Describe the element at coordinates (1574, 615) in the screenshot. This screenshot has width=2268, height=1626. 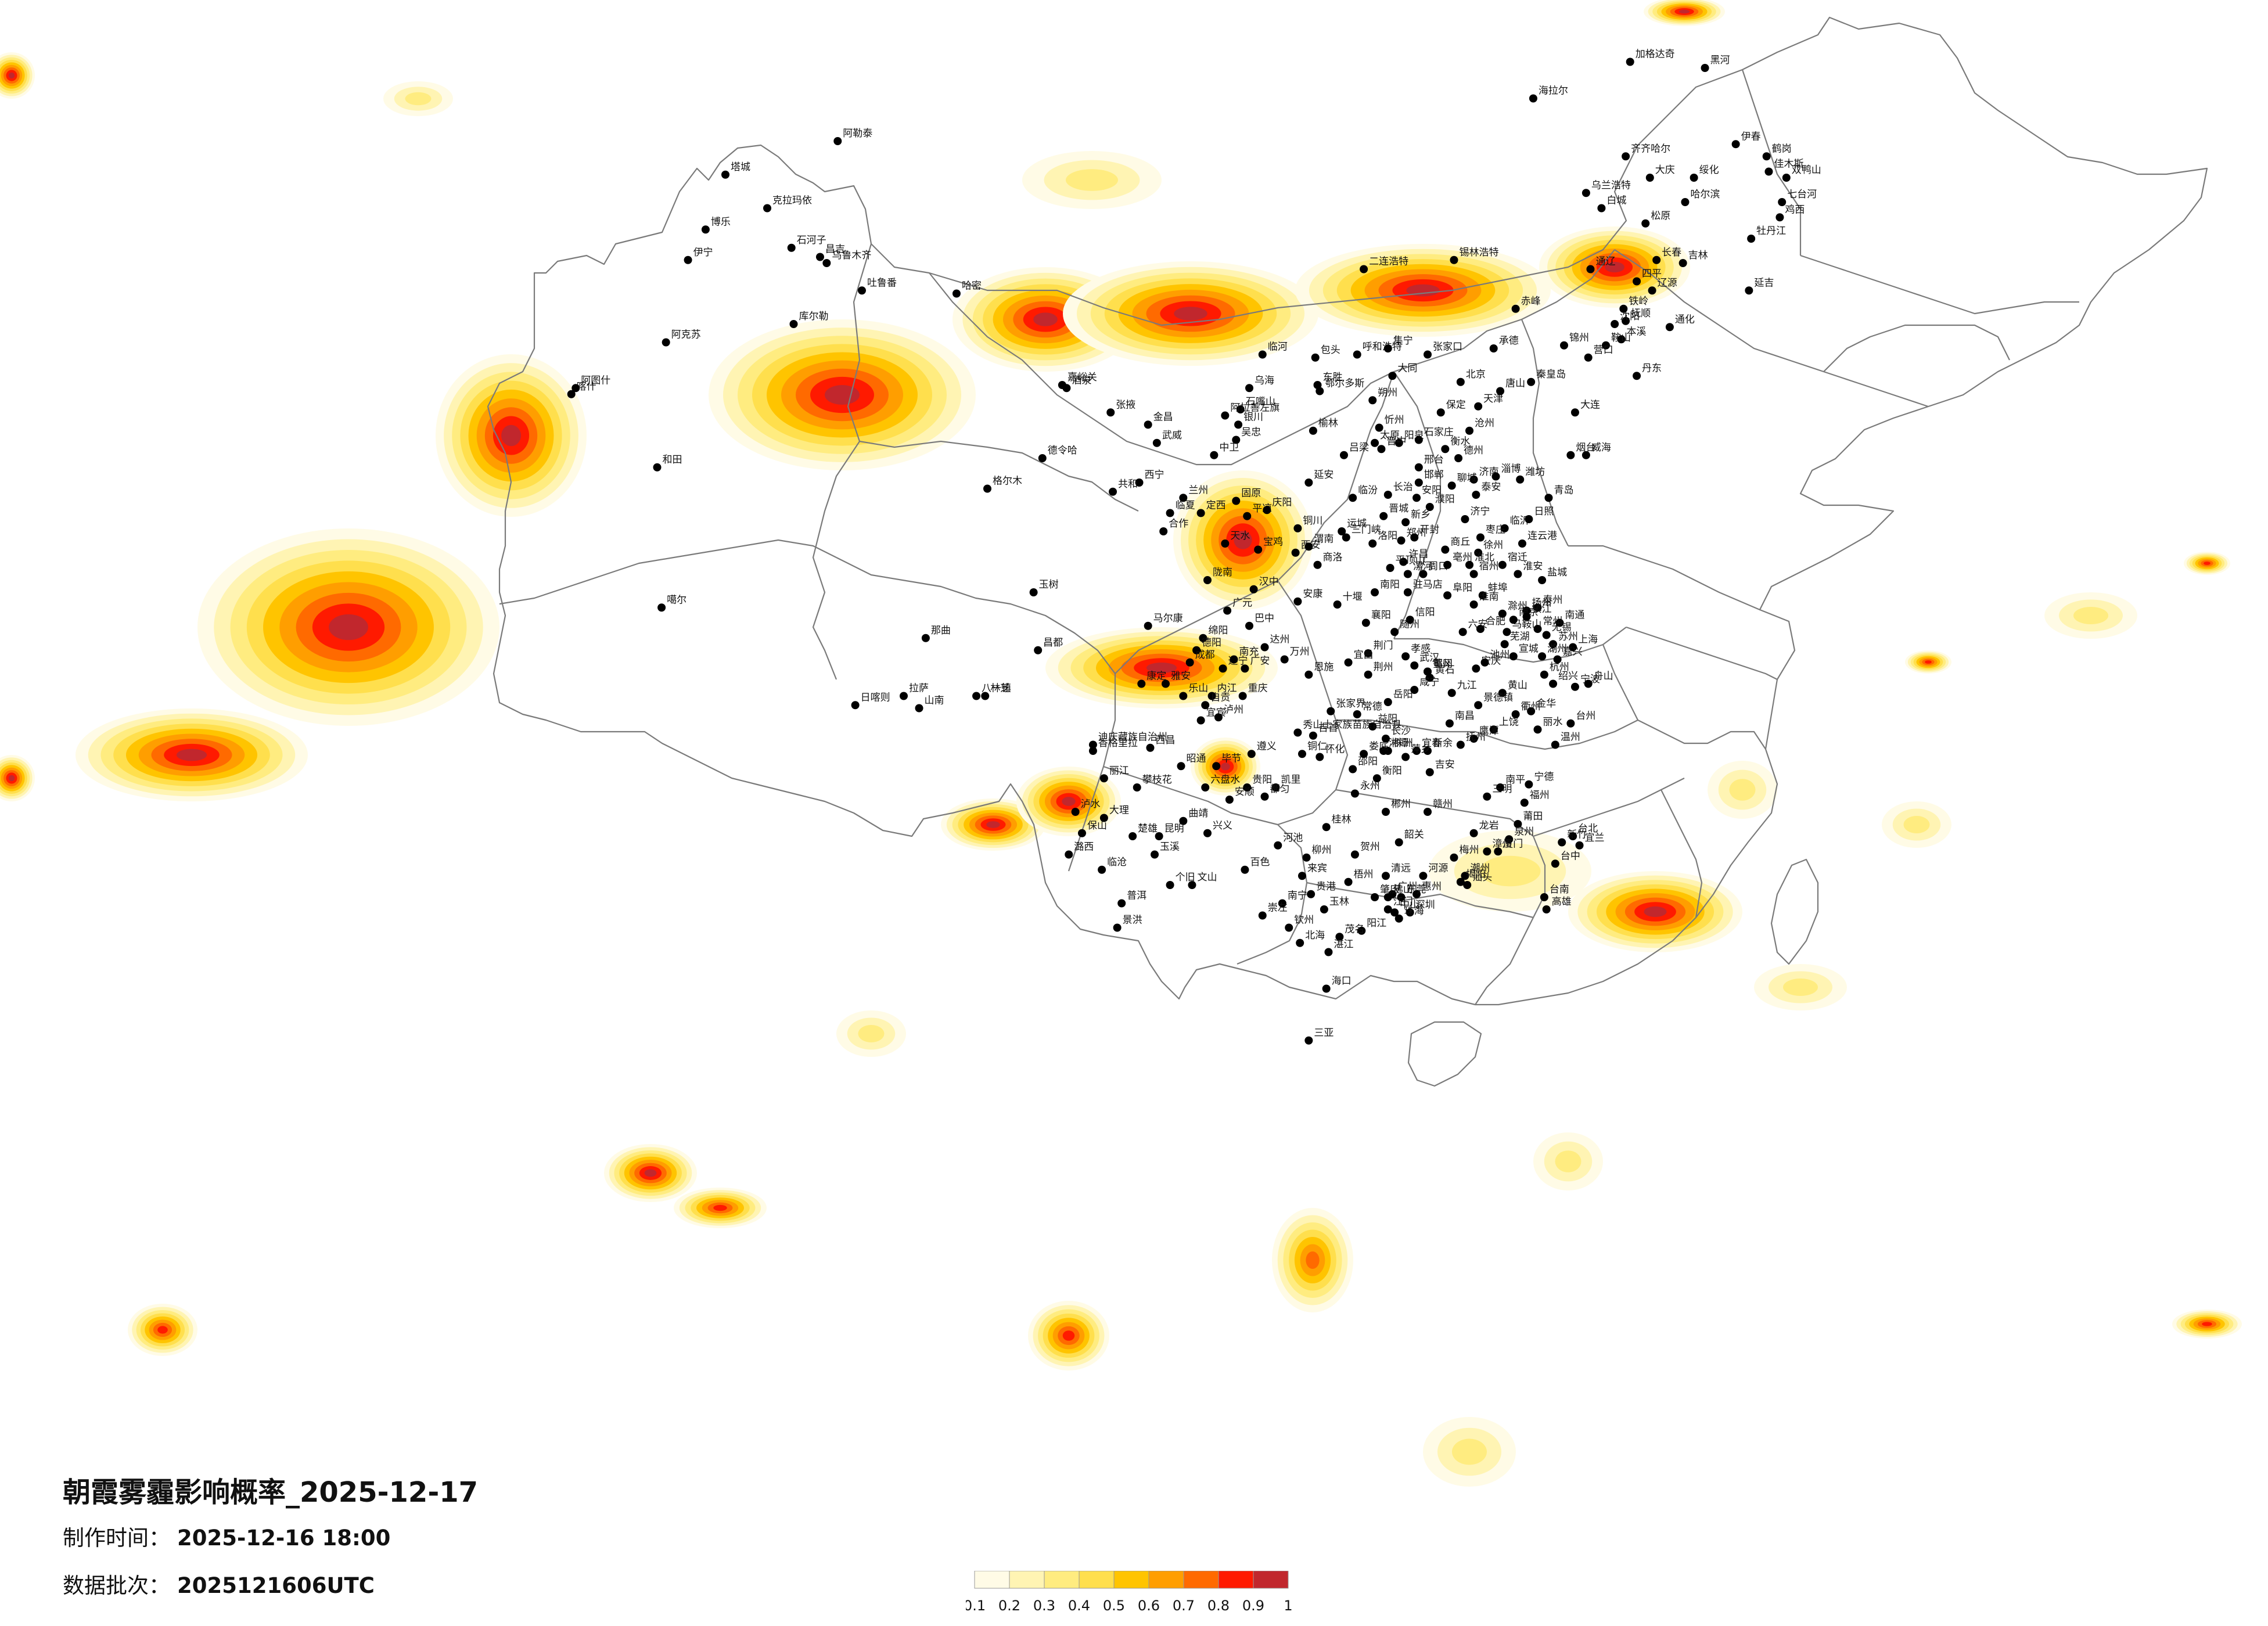
I see `city-label: 南通` at that location.